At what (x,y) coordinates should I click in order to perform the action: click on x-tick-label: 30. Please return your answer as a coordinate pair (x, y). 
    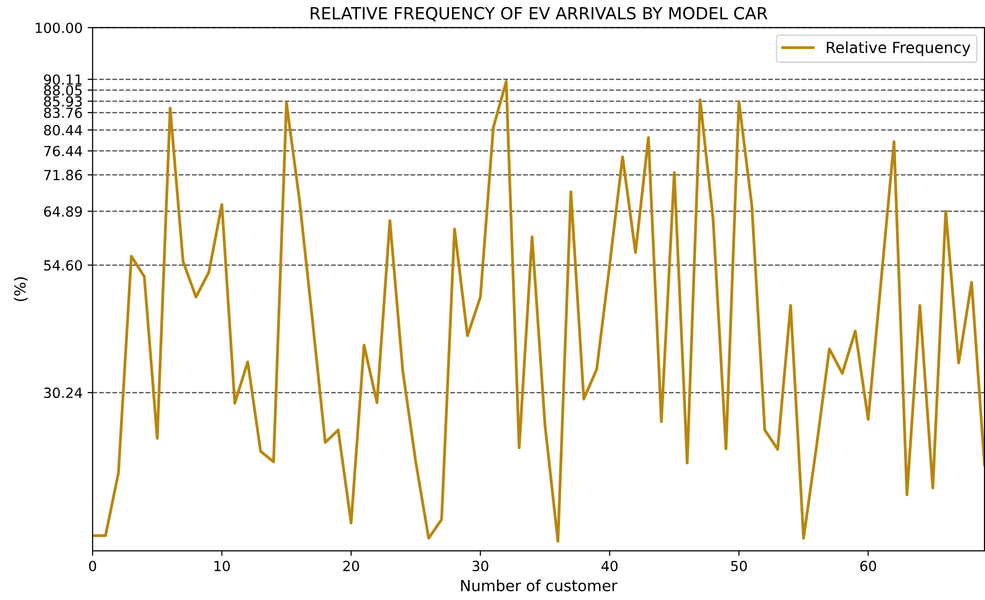
    Looking at the image, I should click on (480, 566).